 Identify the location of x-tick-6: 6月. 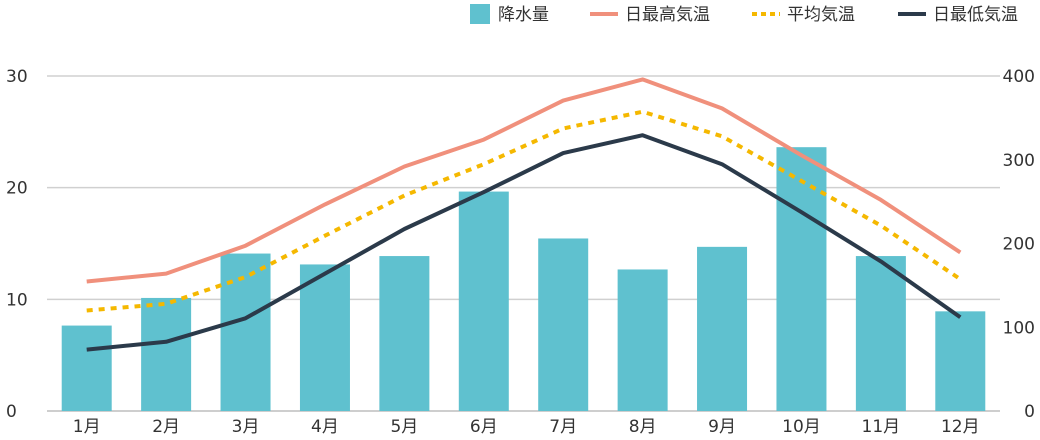
(484, 427).